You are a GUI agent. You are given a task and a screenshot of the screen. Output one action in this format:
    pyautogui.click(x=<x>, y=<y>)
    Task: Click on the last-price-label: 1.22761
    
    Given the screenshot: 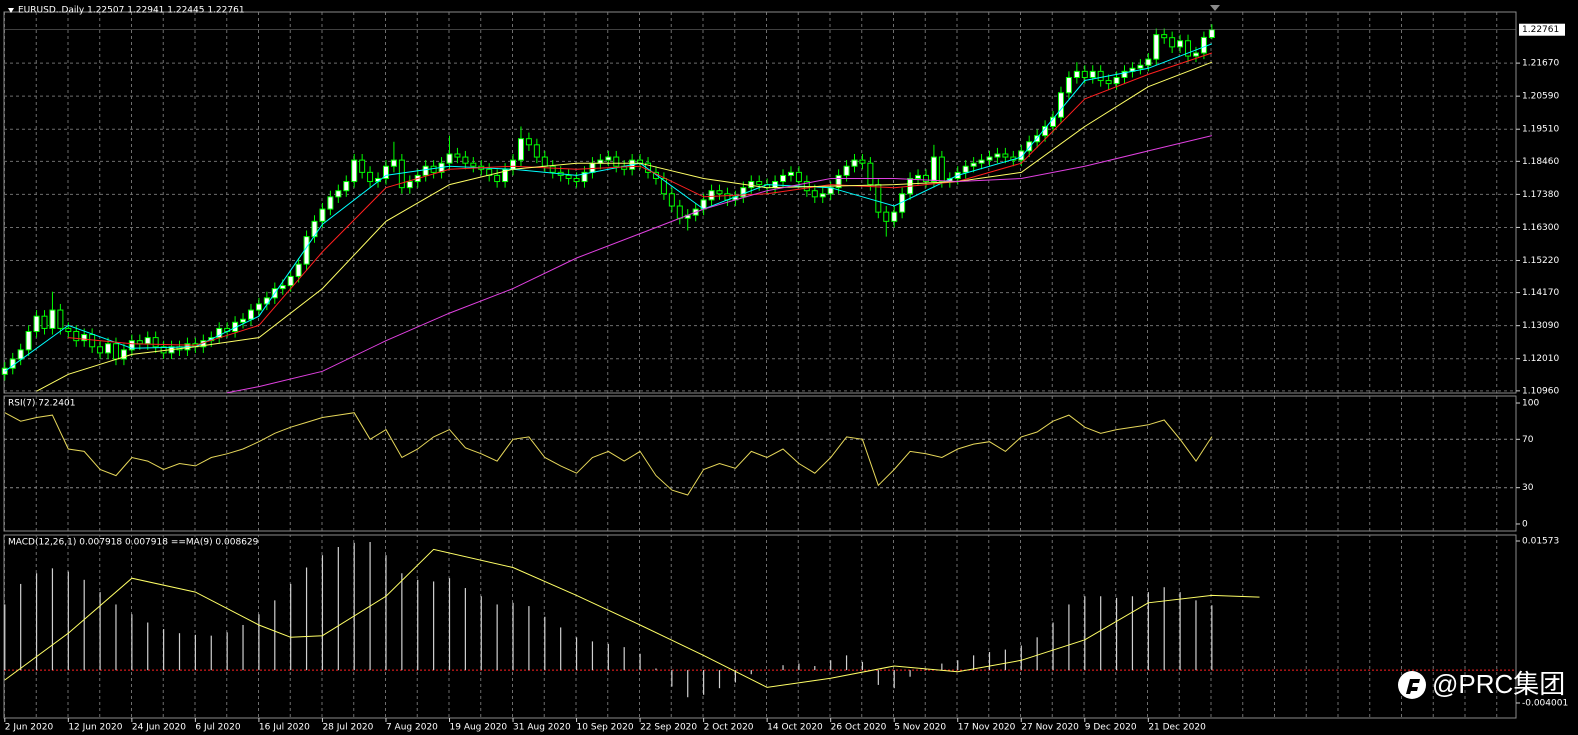 What is the action you would take?
    pyautogui.click(x=1540, y=30)
    